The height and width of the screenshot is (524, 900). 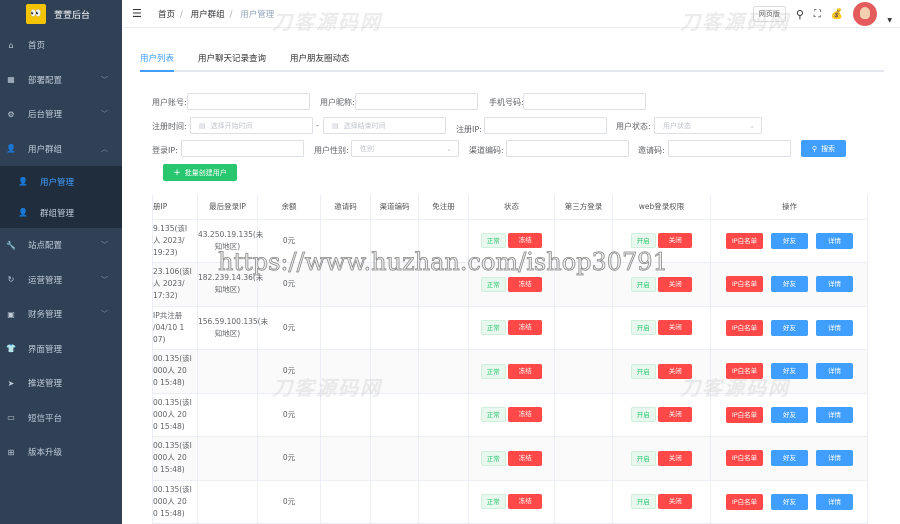 What do you see at coordinates (729, 148) in the screenshot?
I see `invite-input` at bounding box center [729, 148].